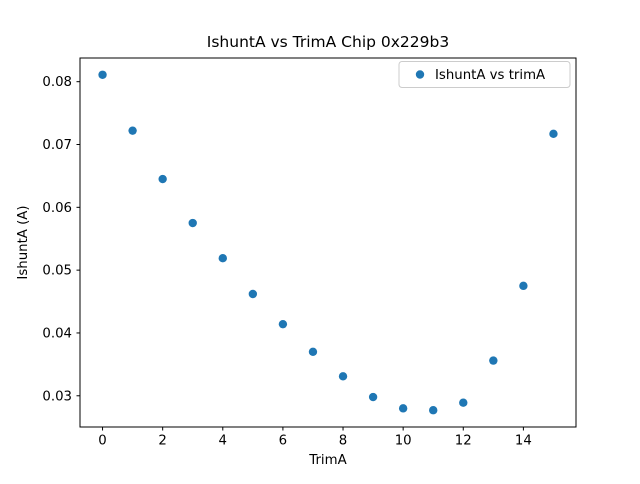 This screenshot has width=640, height=484. What do you see at coordinates (57, 145) in the screenshot?
I see `y-tick-label: 0.07` at bounding box center [57, 145].